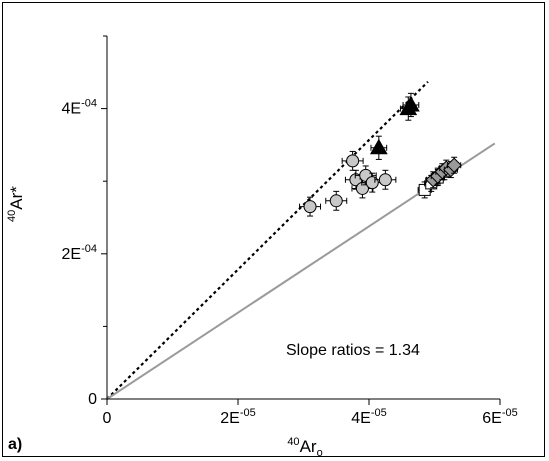 This screenshot has height=461, width=549. Describe the element at coordinates (454, 165) in the screenshot. I see `diamond-point` at that location.